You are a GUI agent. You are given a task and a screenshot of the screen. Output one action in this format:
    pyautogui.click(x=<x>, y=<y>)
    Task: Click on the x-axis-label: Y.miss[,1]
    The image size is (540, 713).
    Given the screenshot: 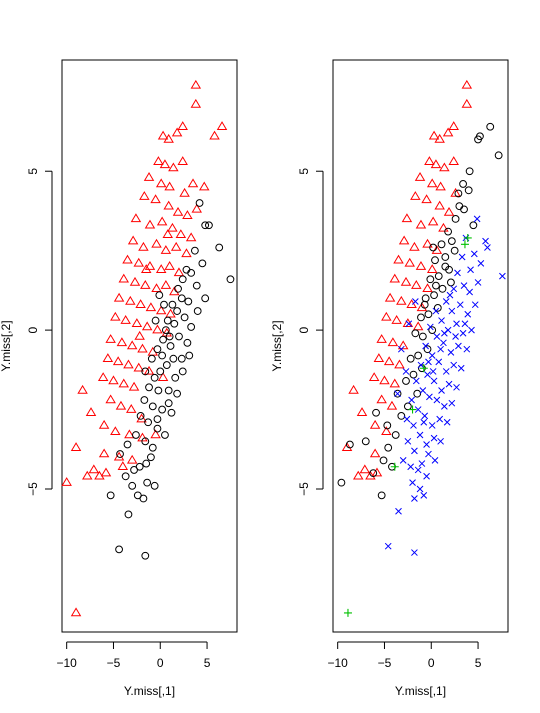 What is the action you would take?
    pyautogui.click(x=149, y=691)
    